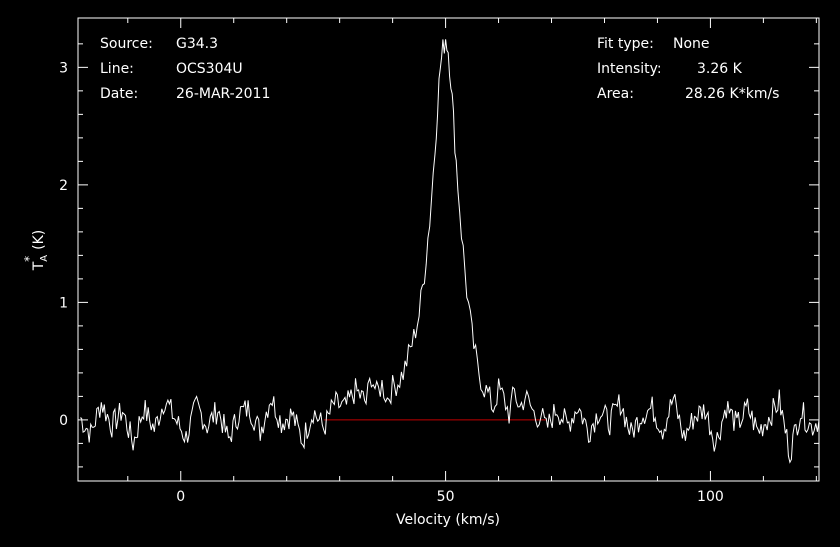 Image resolution: width=840 pixels, height=547 pixels. Describe the element at coordinates (710, 497) in the screenshot. I see `x-tick-label: 100` at that location.